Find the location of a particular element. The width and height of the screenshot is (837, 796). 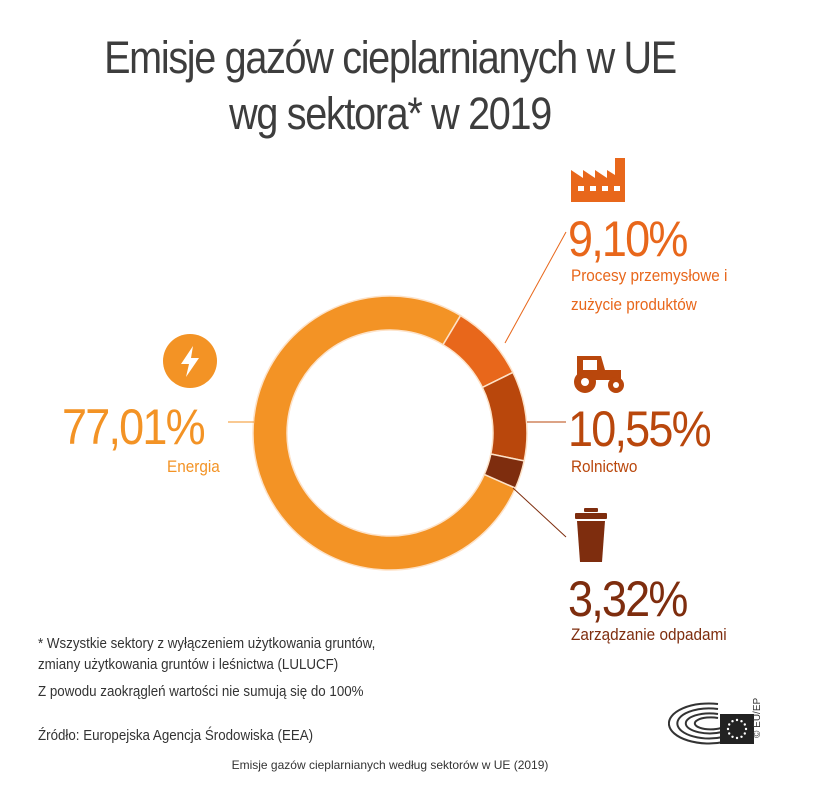

agriculture-percent: 10,55% is located at coordinates (640, 429).